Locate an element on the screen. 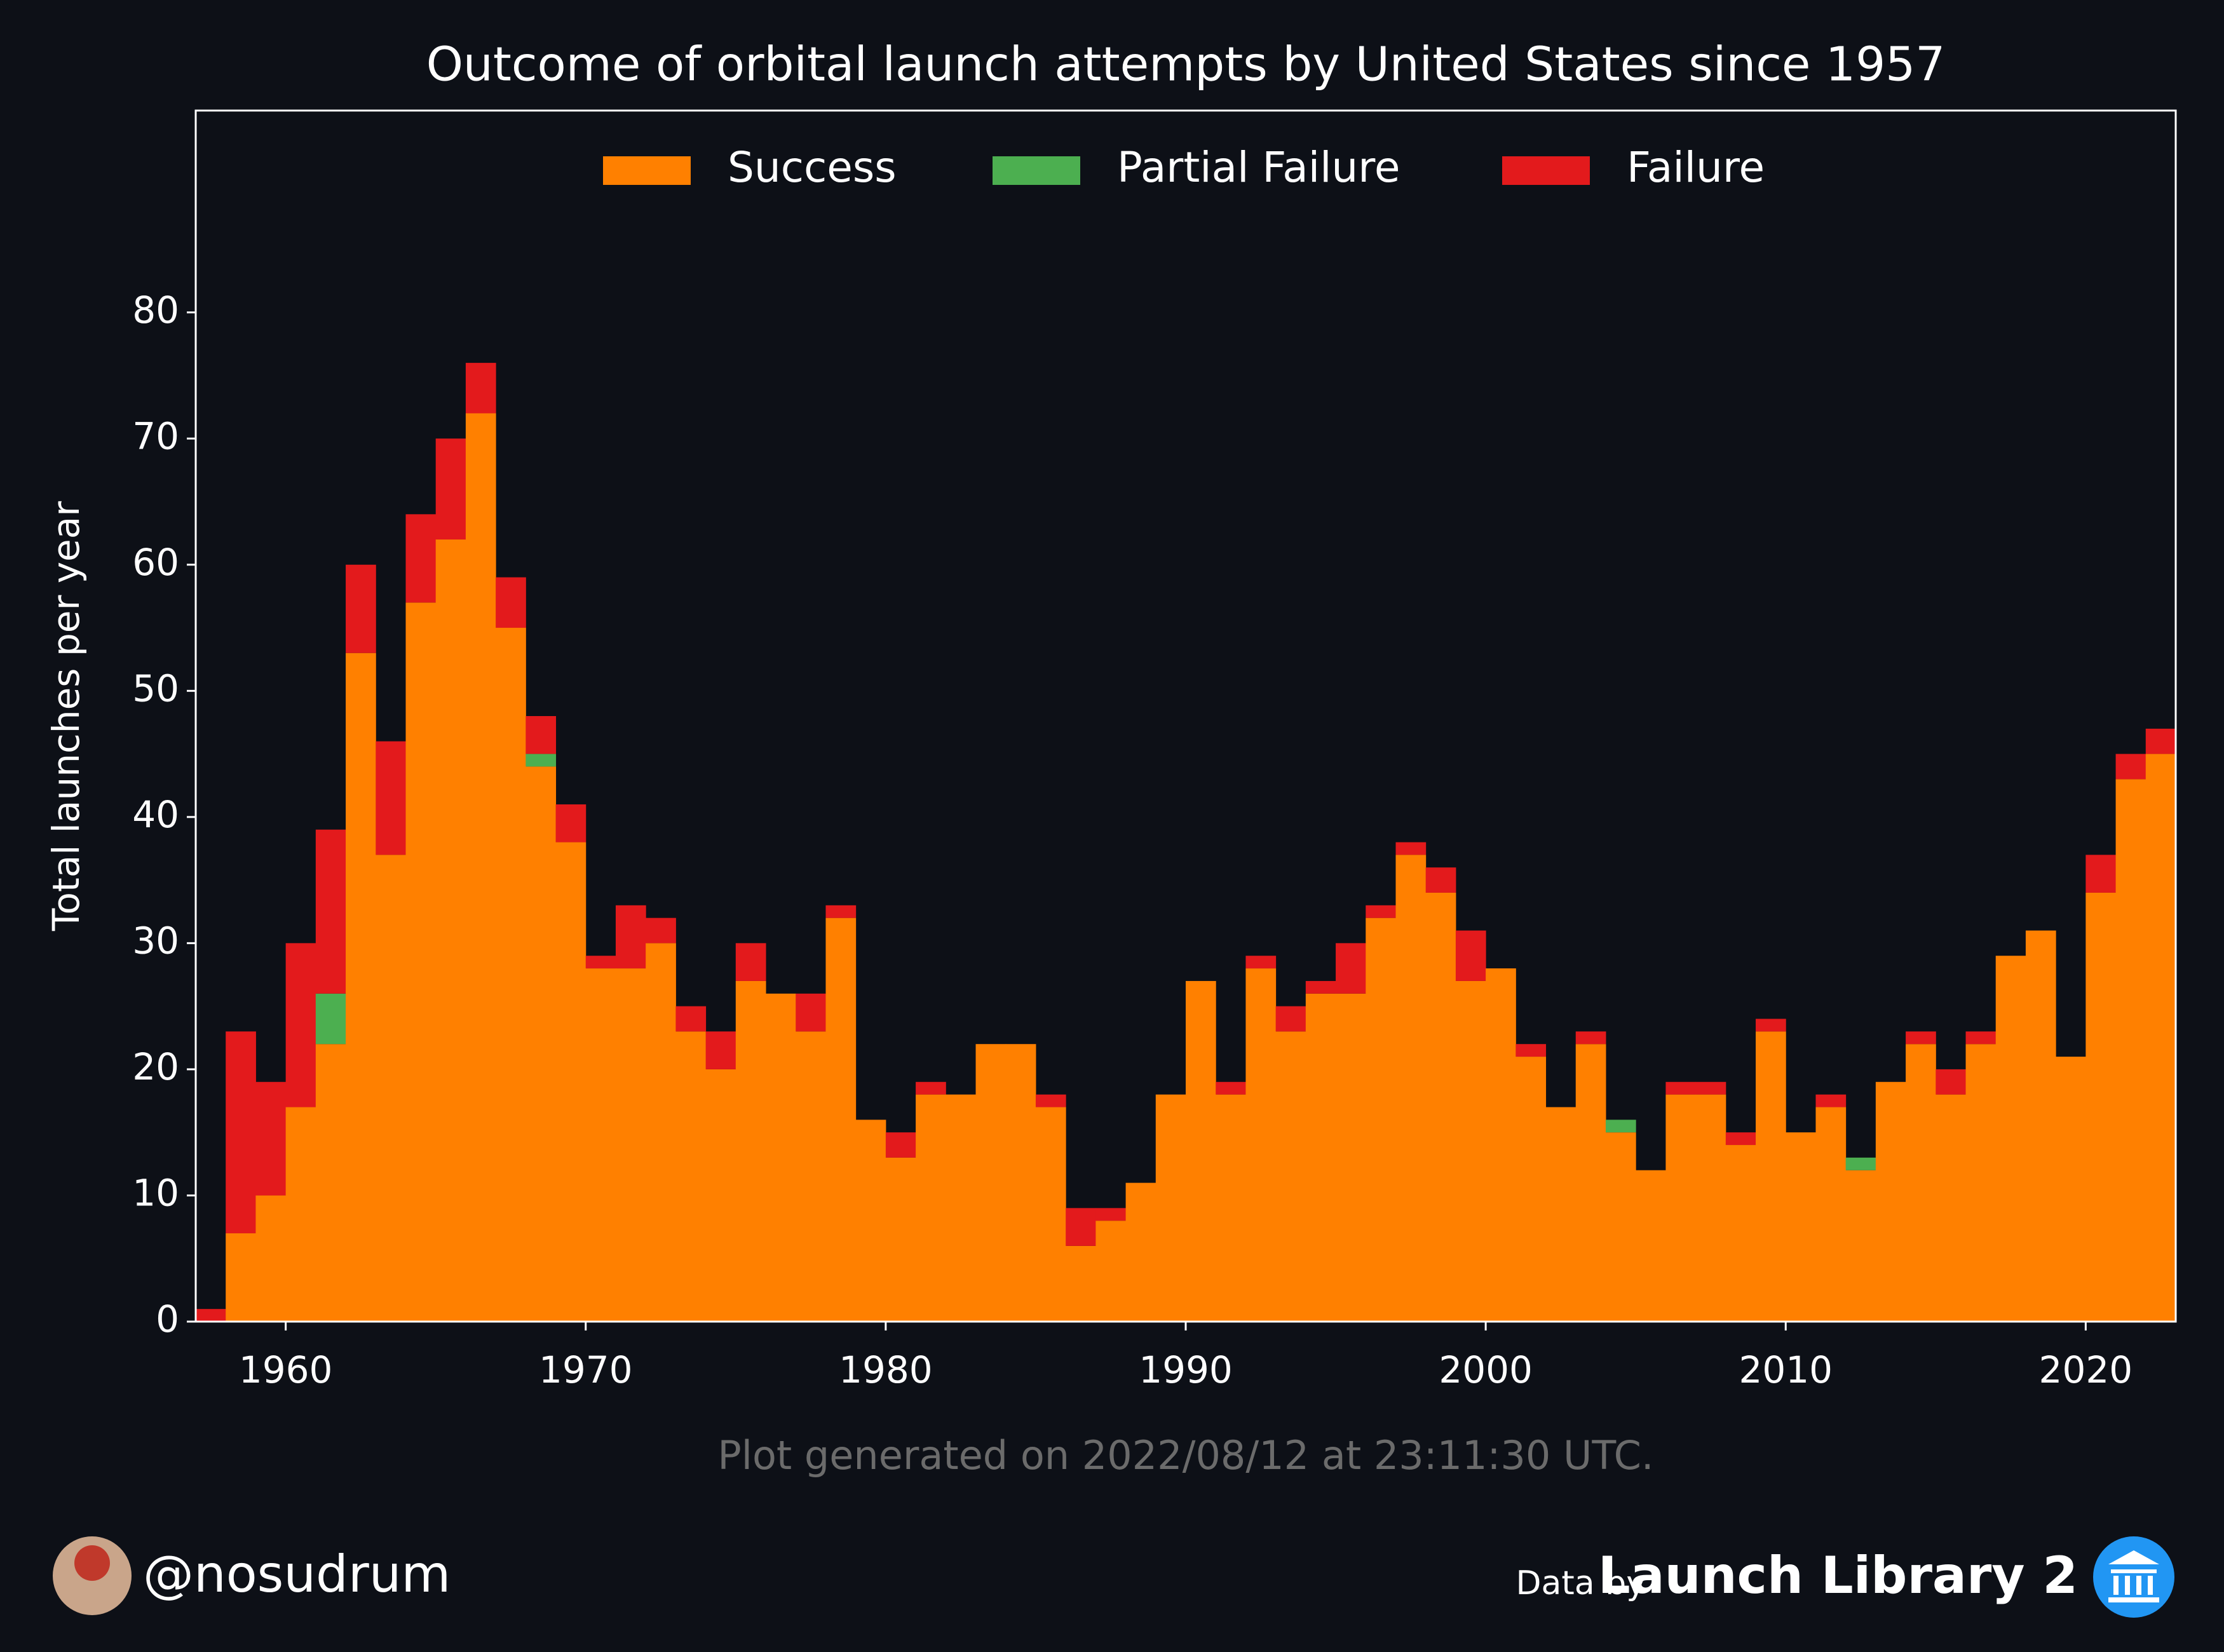 The image size is (2224, 1652). x-tick-label: 2010 is located at coordinates (1786, 1370).